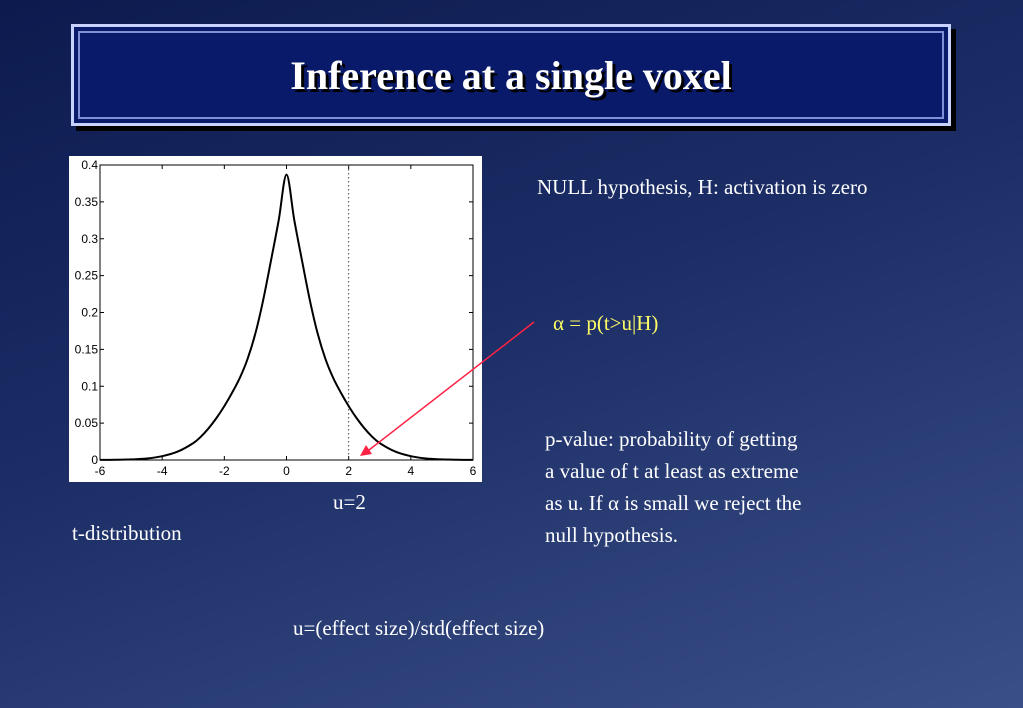 Image resolution: width=1023 pixels, height=708 pixels. I want to click on x-tick-label: 4, so click(410, 471).